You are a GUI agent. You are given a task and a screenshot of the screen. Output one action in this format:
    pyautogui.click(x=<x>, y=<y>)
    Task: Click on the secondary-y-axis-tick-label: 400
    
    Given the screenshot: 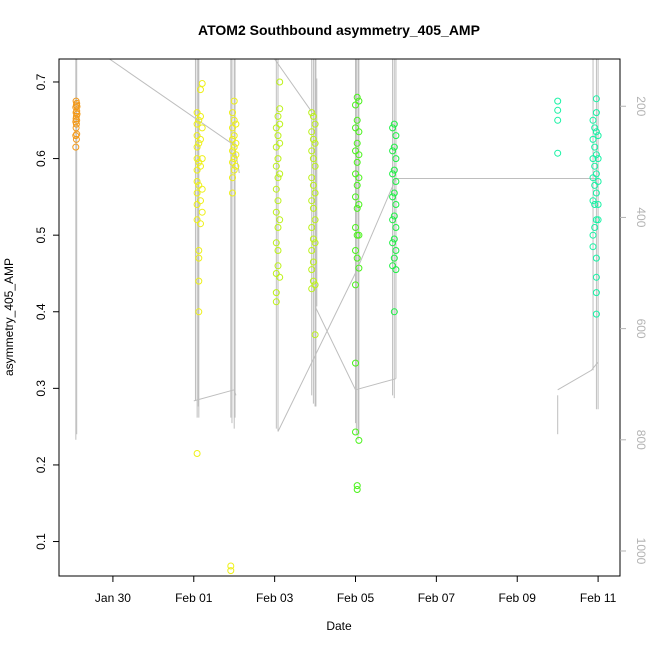 What is the action you would take?
    pyautogui.click(x=641, y=217)
    